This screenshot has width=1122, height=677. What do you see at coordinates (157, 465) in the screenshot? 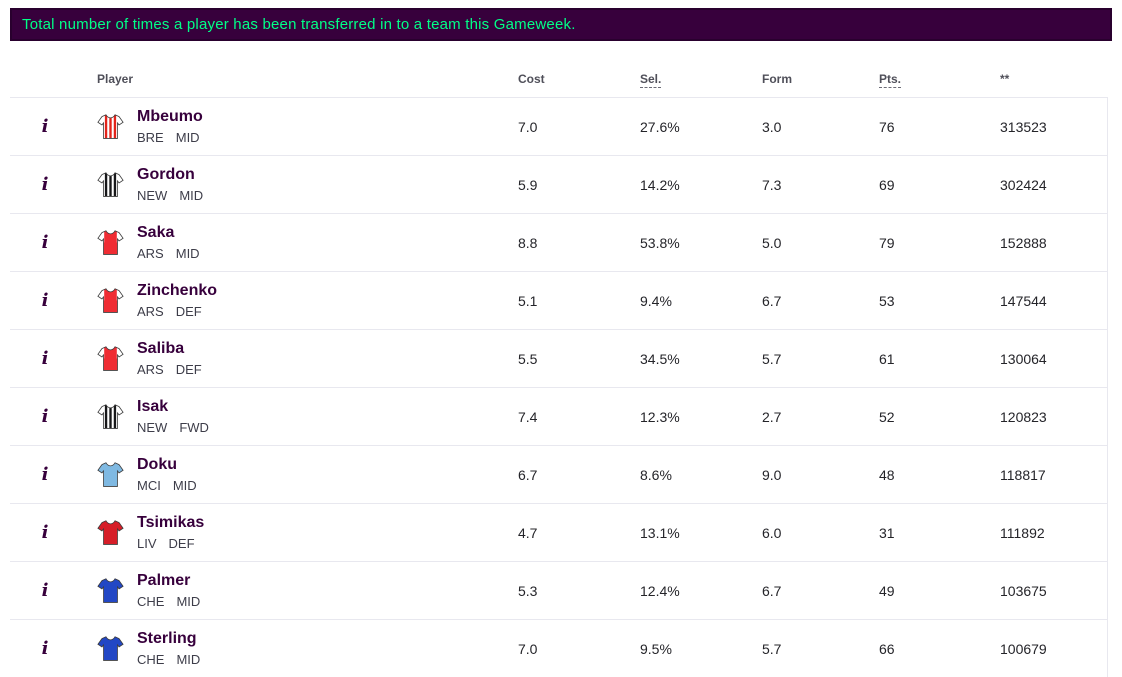
I see `player-name: Doku` at bounding box center [157, 465].